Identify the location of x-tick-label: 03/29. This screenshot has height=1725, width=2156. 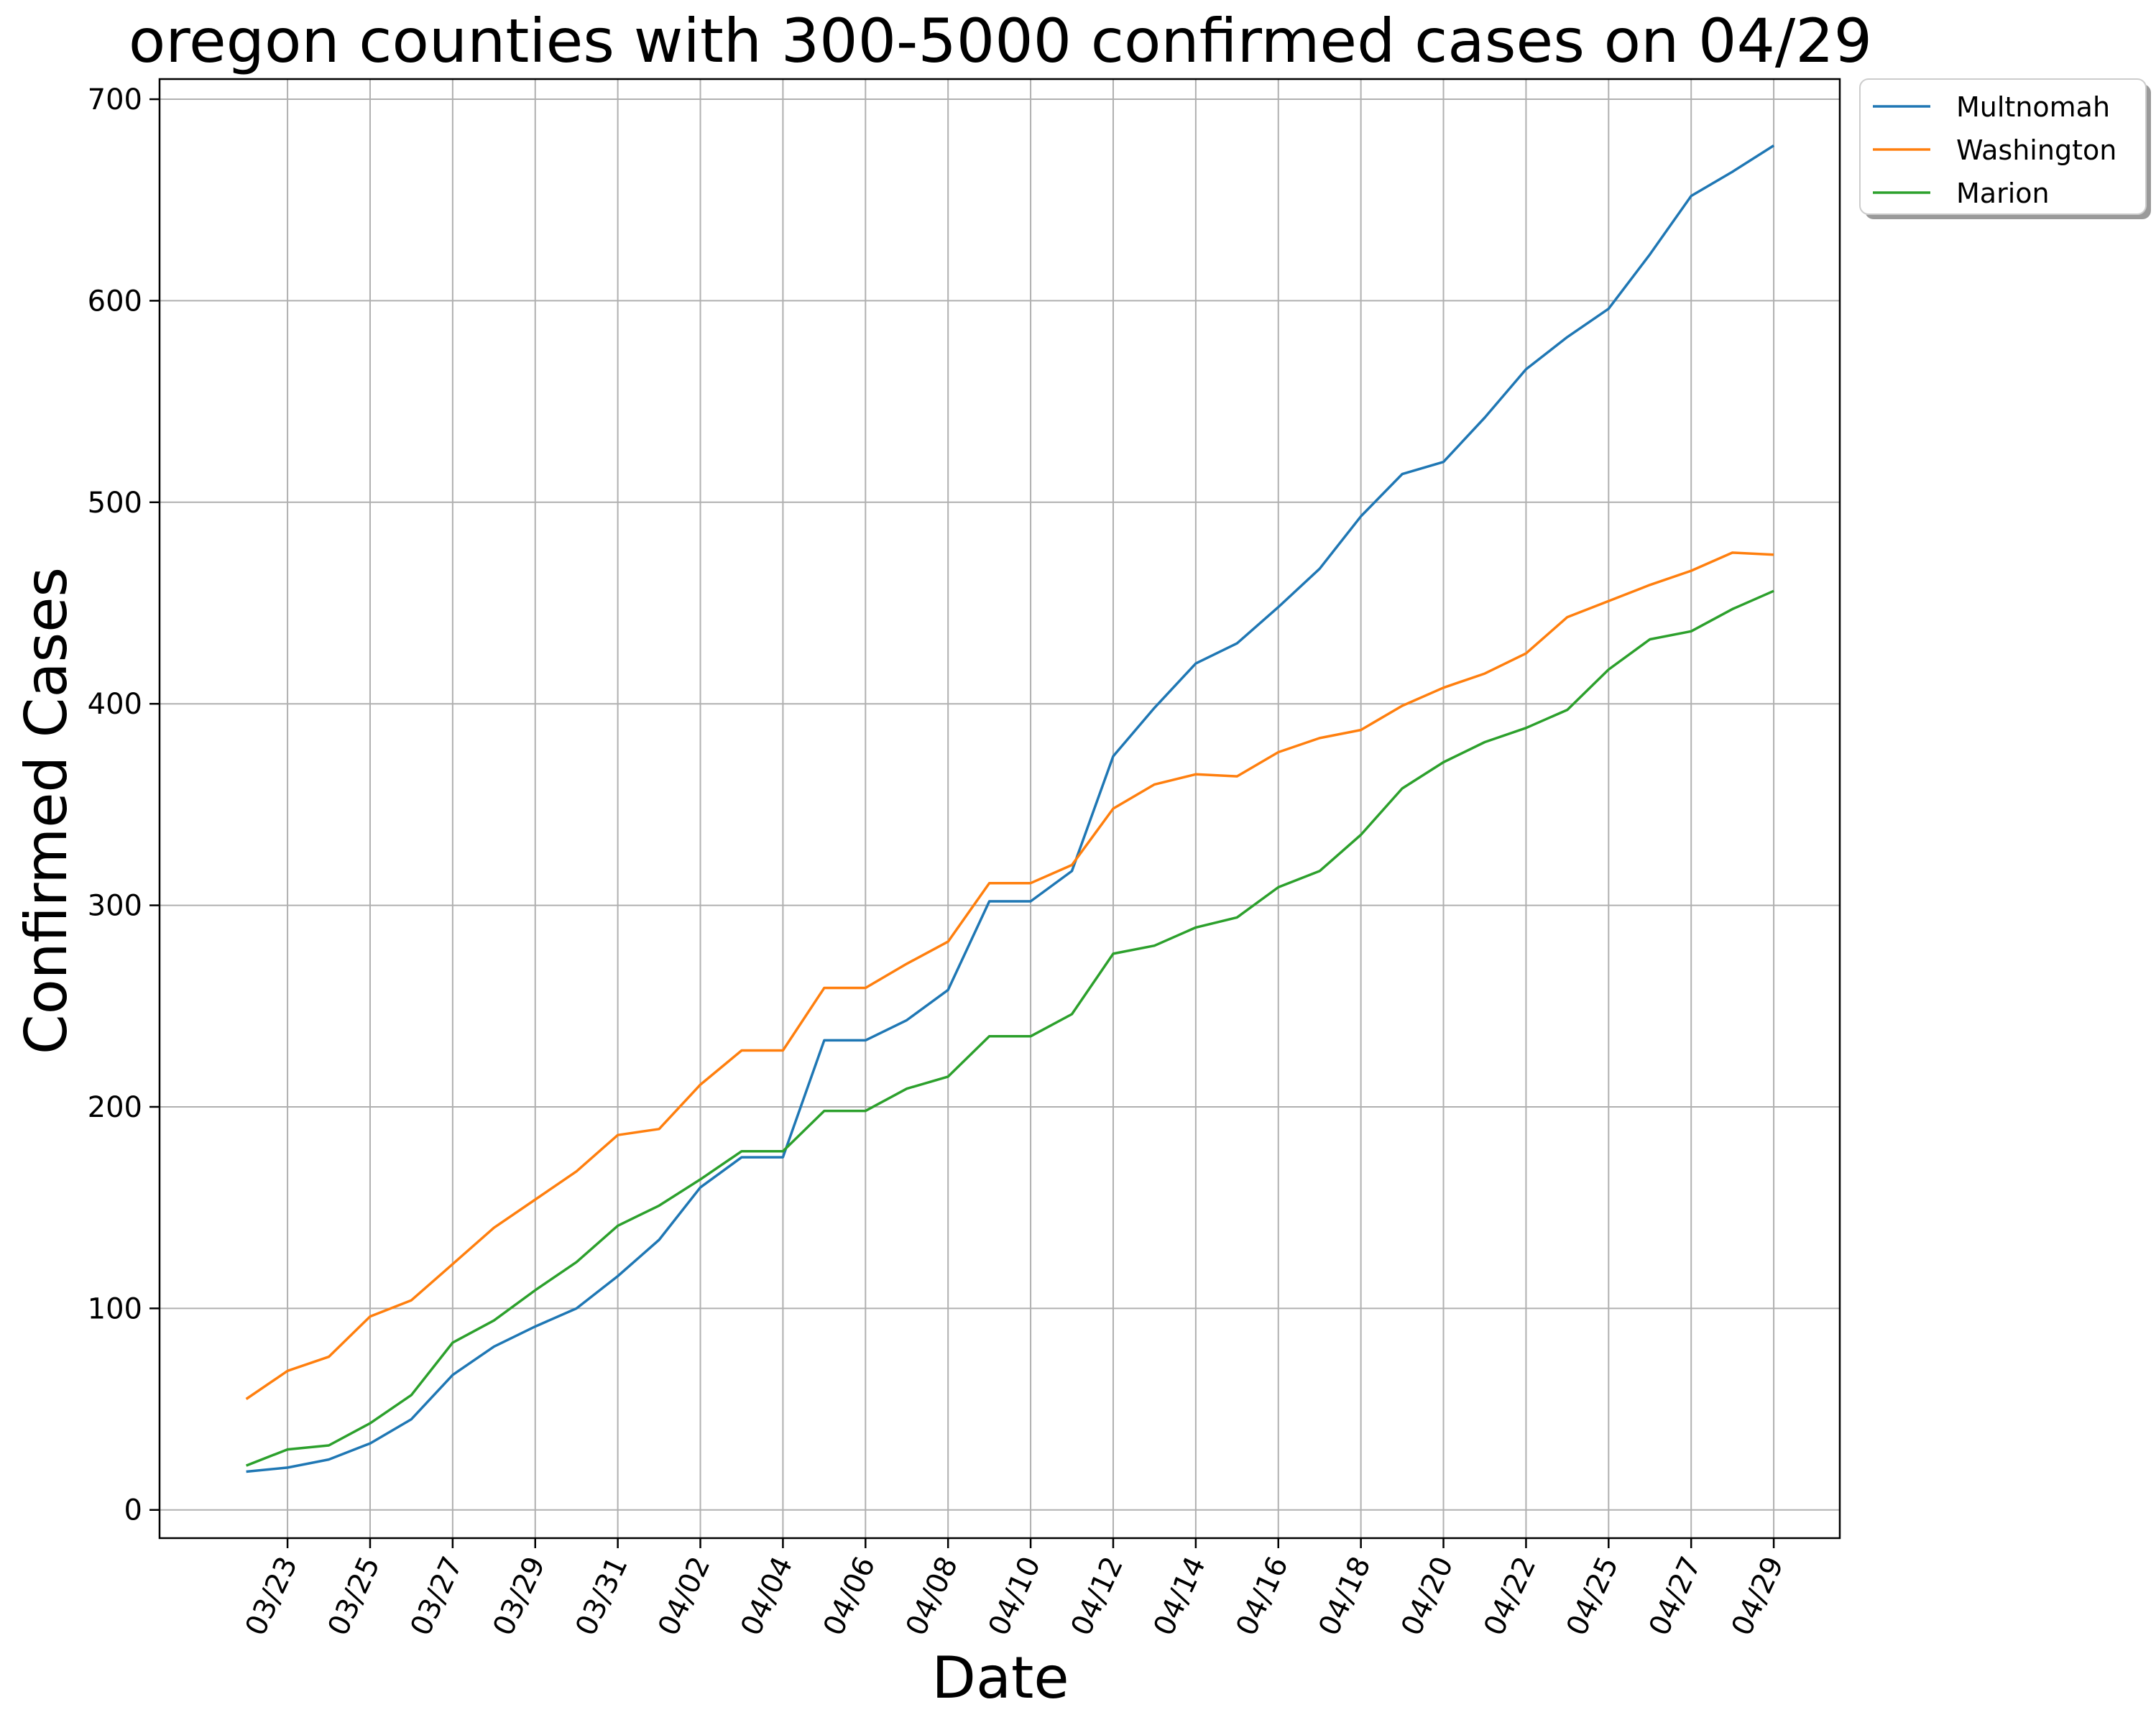
(519, 1596).